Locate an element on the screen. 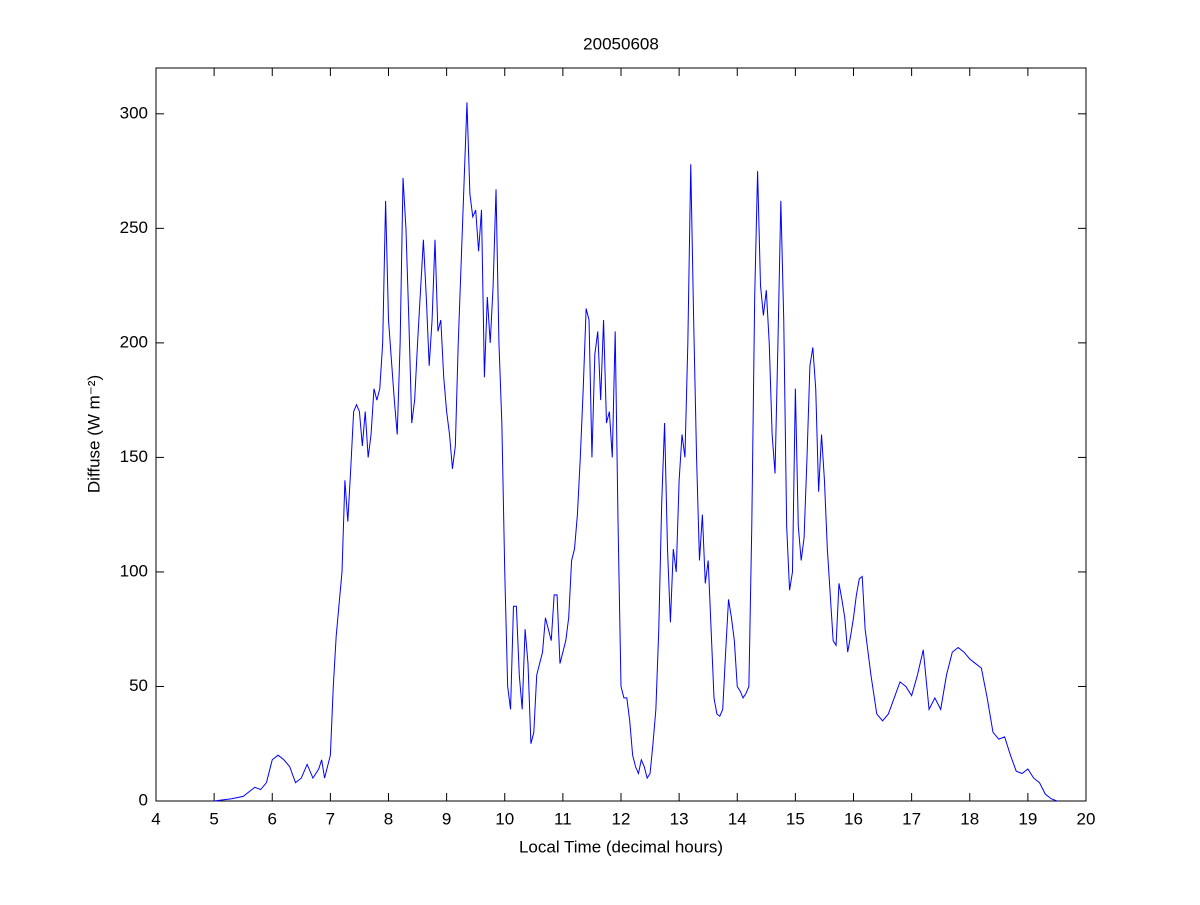  x-tick-label: 6 is located at coordinates (272, 818).